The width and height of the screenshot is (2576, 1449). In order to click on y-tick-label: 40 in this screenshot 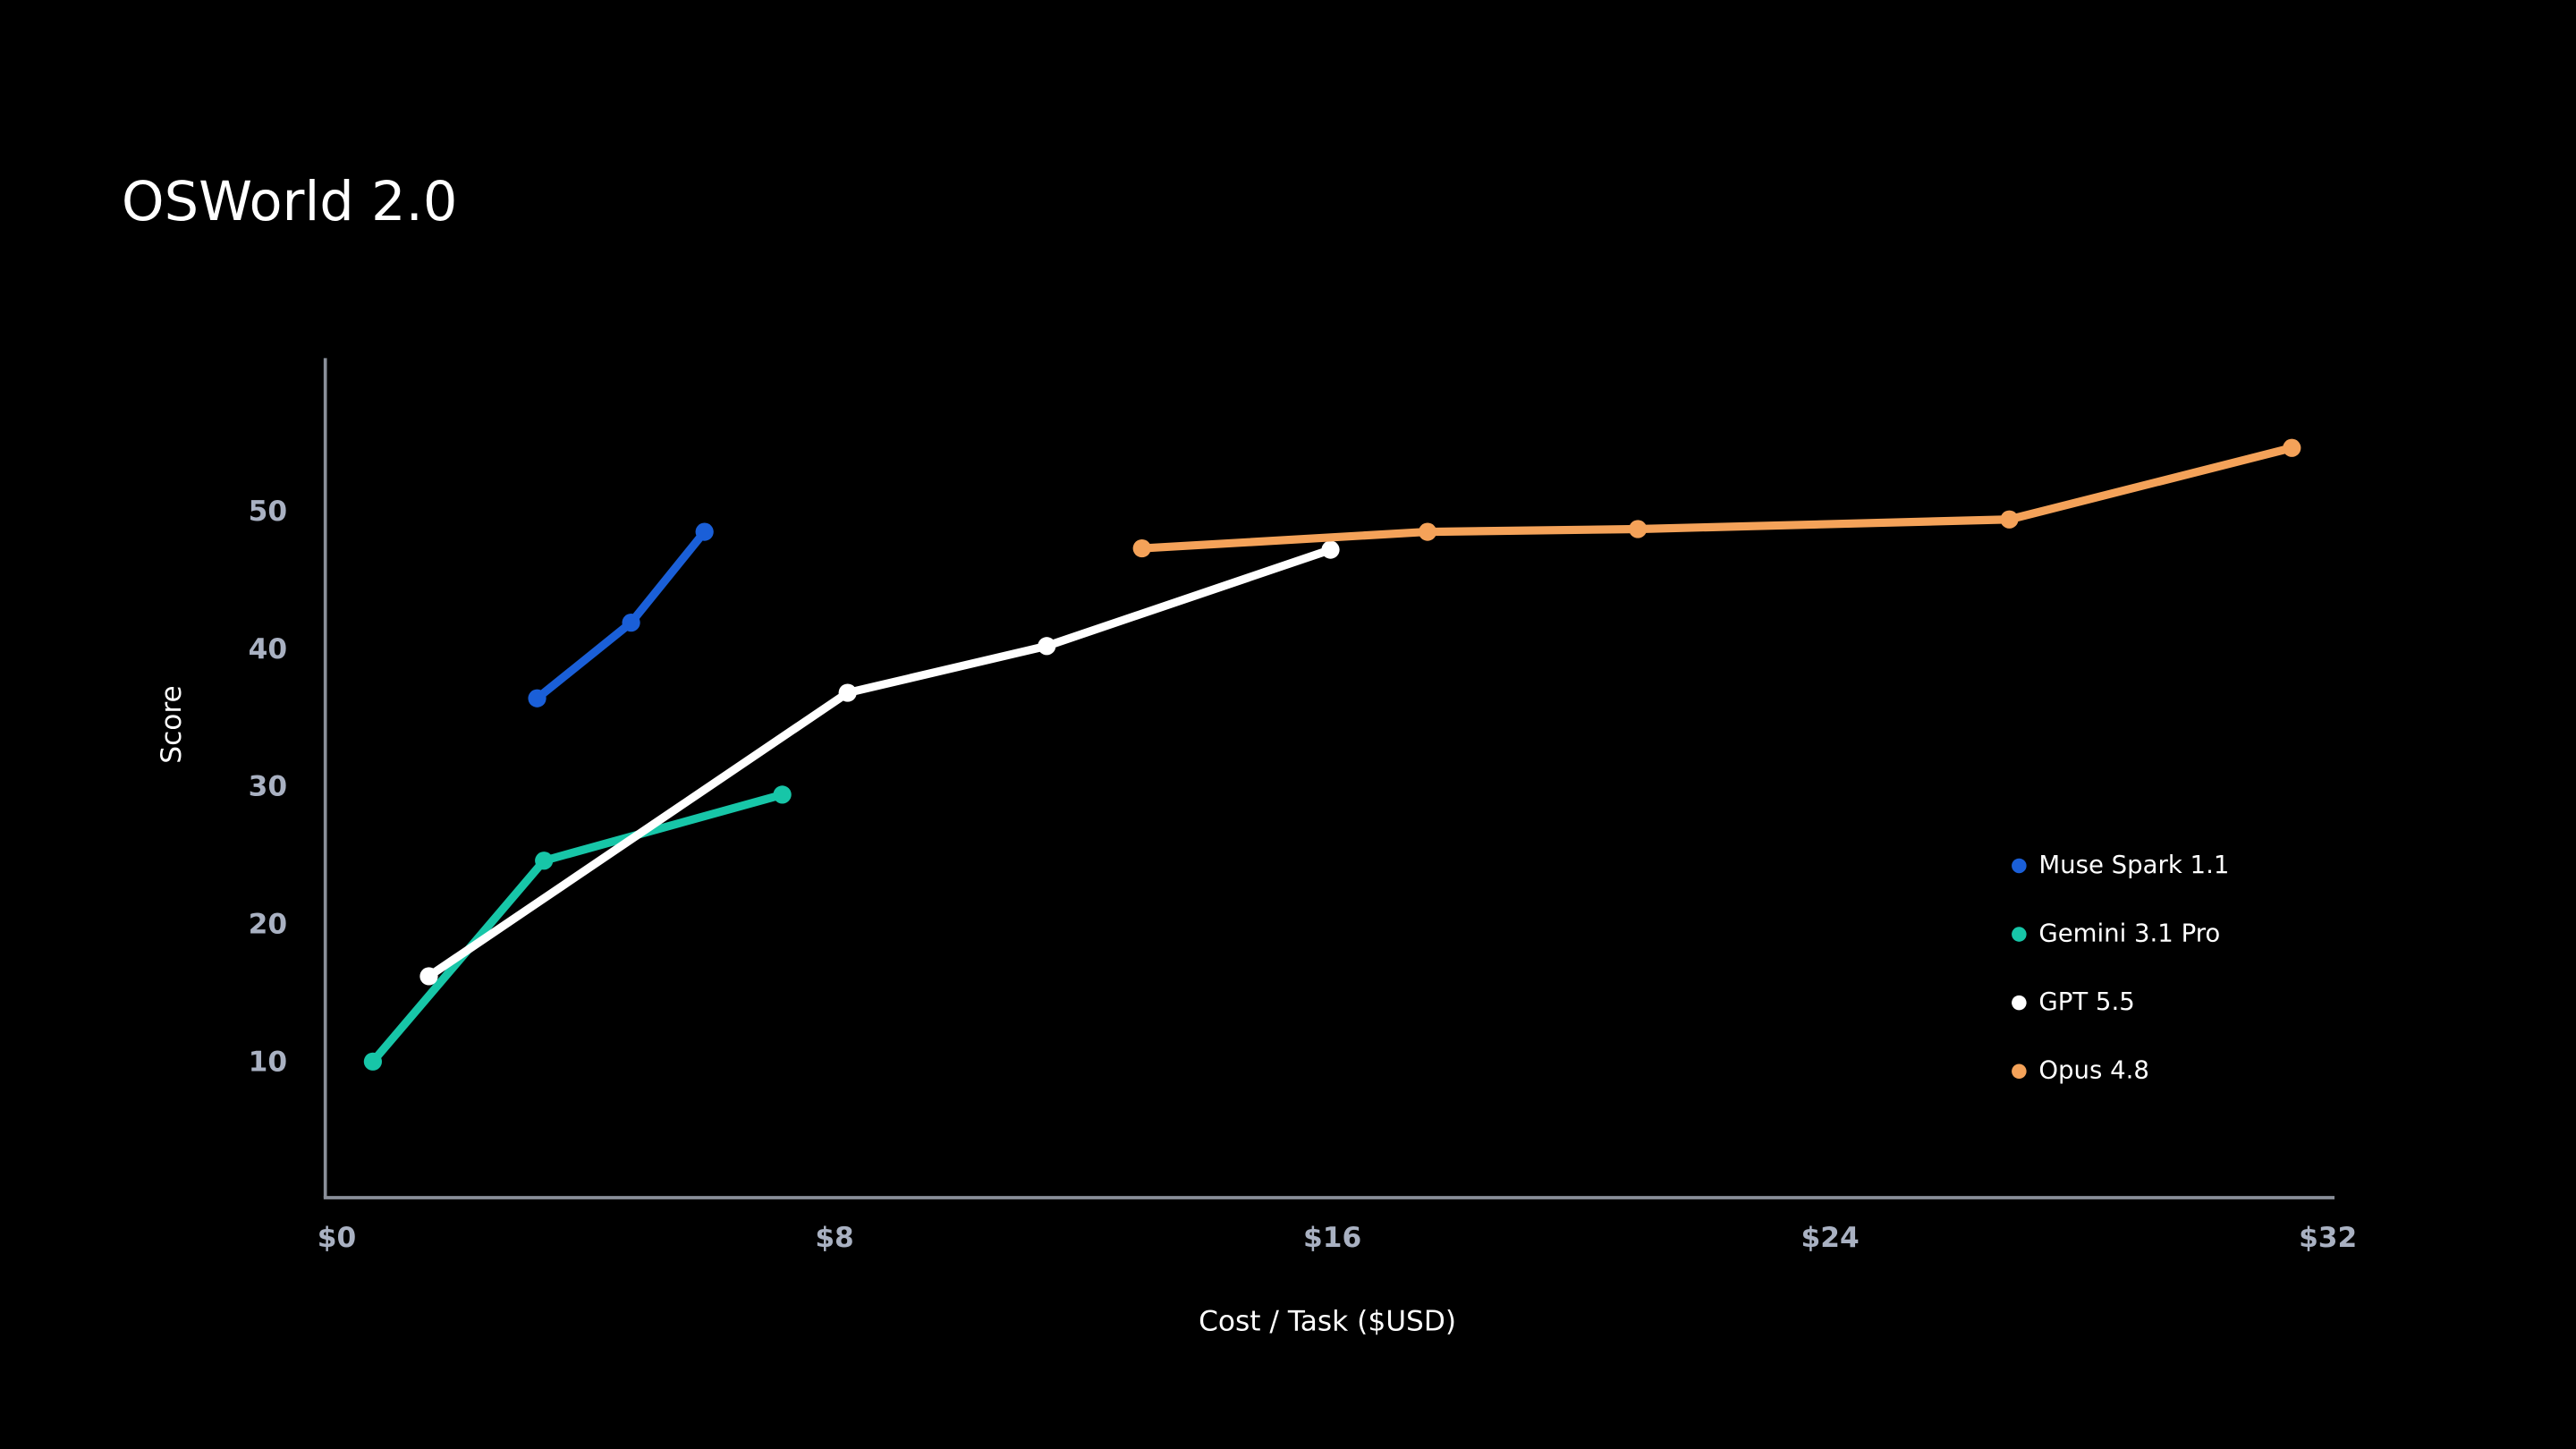, I will do `click(268, 649)`.